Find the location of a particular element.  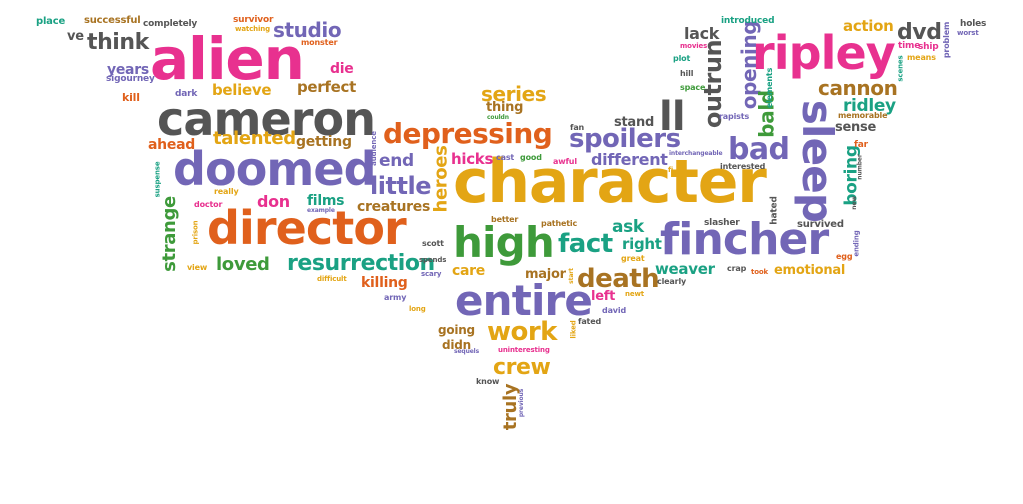

word: death is located at coordinates (618, 279).